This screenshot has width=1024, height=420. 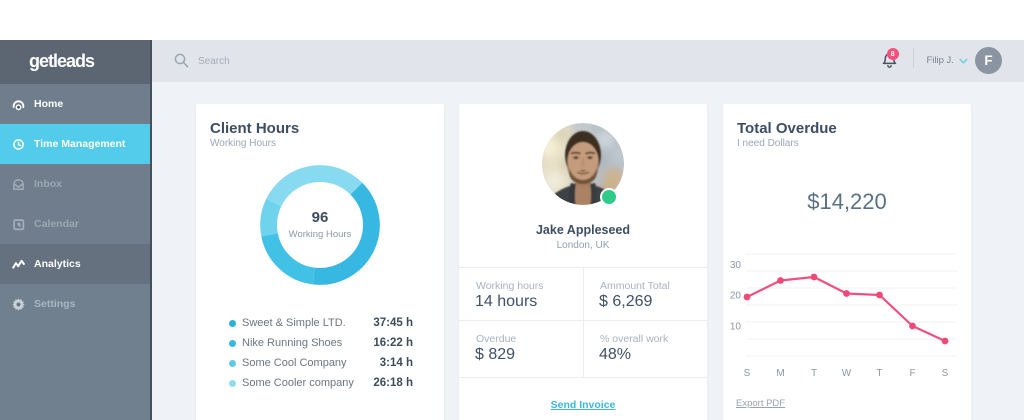 What do you see at coordinates (736, 327) in the screenshot?
I see `svg-text: 10` at bounding box center [736, 327].